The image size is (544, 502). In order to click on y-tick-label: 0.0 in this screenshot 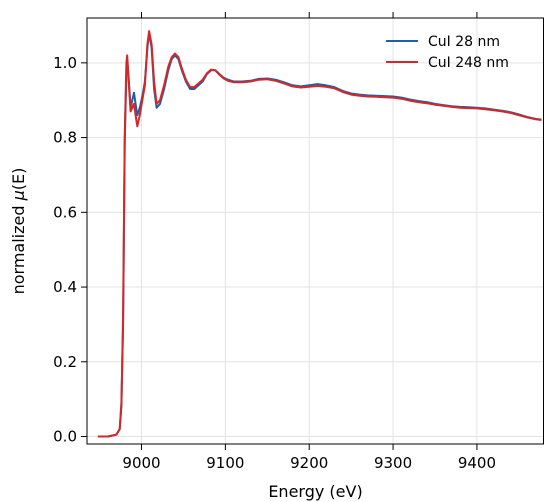, I will do `click(65, 437)`.